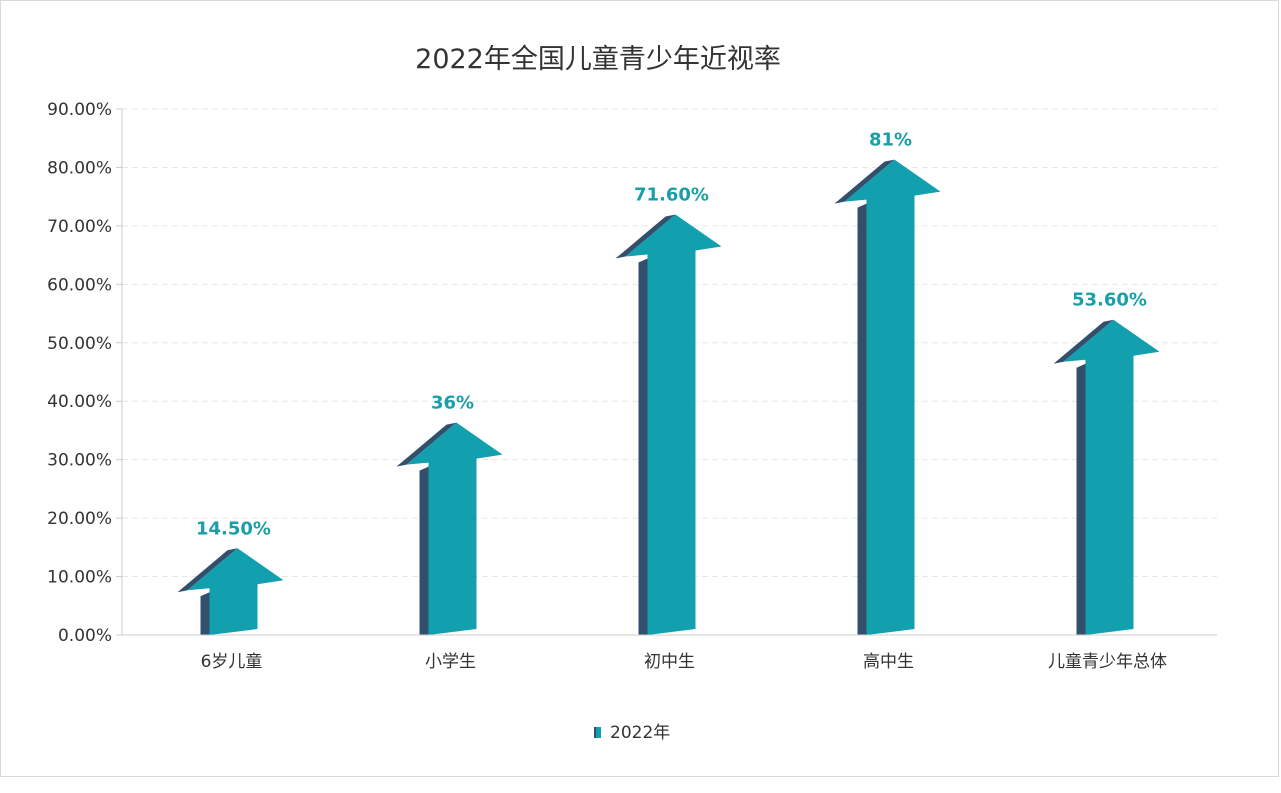 Image resolution: width=1281 pixels, height=793 pixels. What do you see at coordinates (79, 402) in the screenshot?
I see `y-tick-label: 40.00%` at bounding box center [79, 402].